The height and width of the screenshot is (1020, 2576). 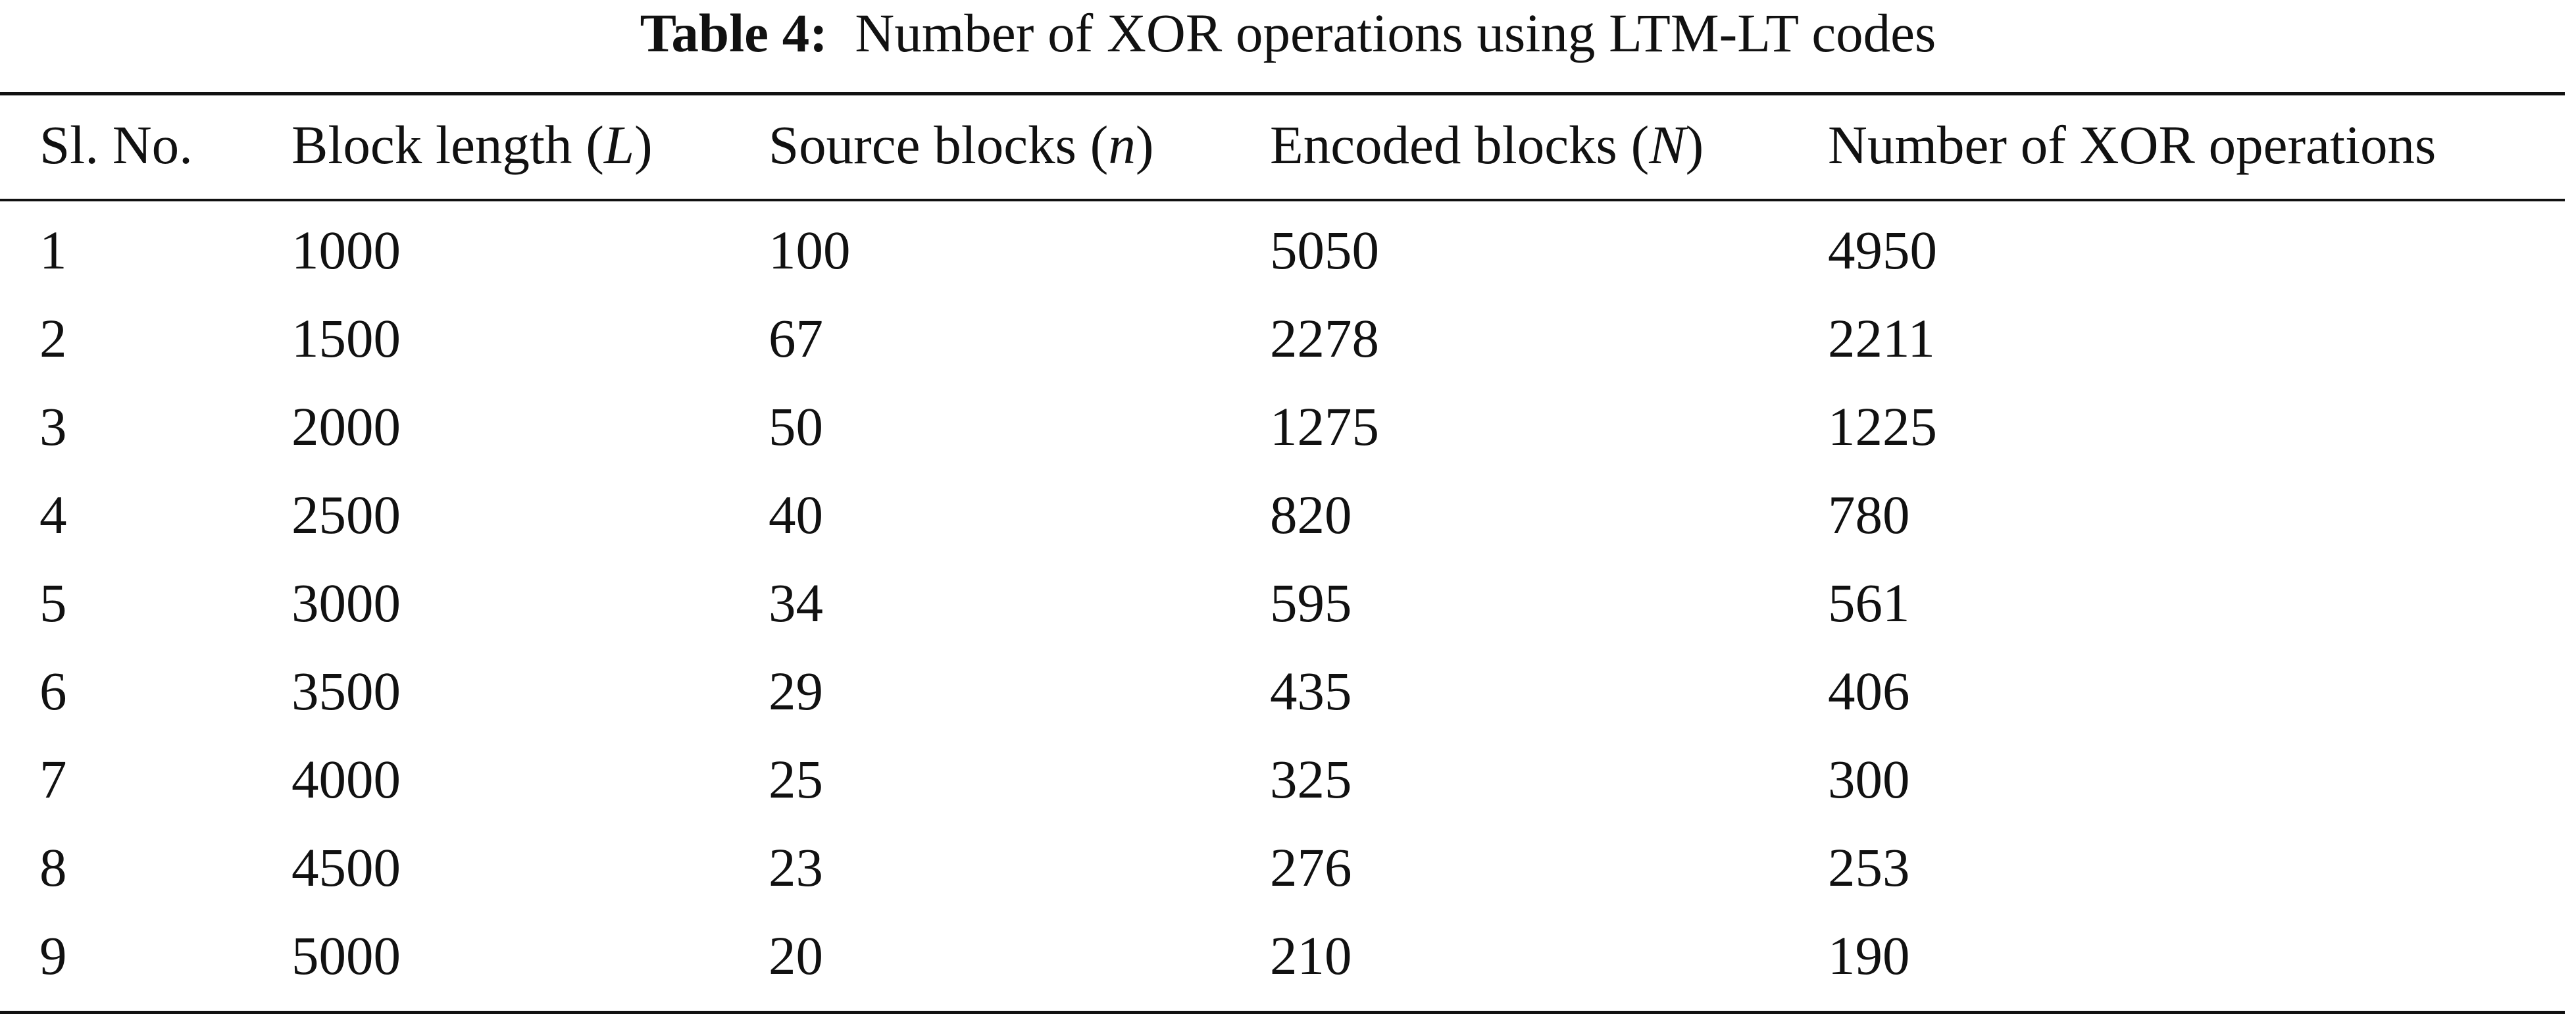 I want to click on header-encoded-blocks-var: N, so click(x=1667, y=145).